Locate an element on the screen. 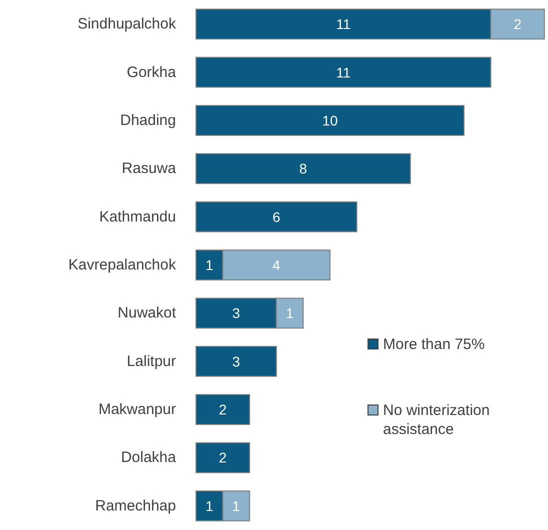  y-tick-label: Kavrepalanchok is located at coordinates (122, 265).